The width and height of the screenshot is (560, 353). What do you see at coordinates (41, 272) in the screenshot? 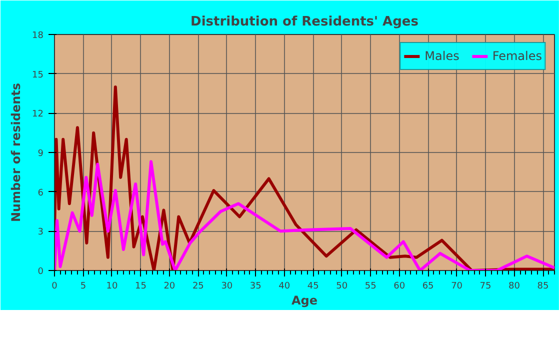
I see `y-tick-label: 0` at bounding box center [41, 272].